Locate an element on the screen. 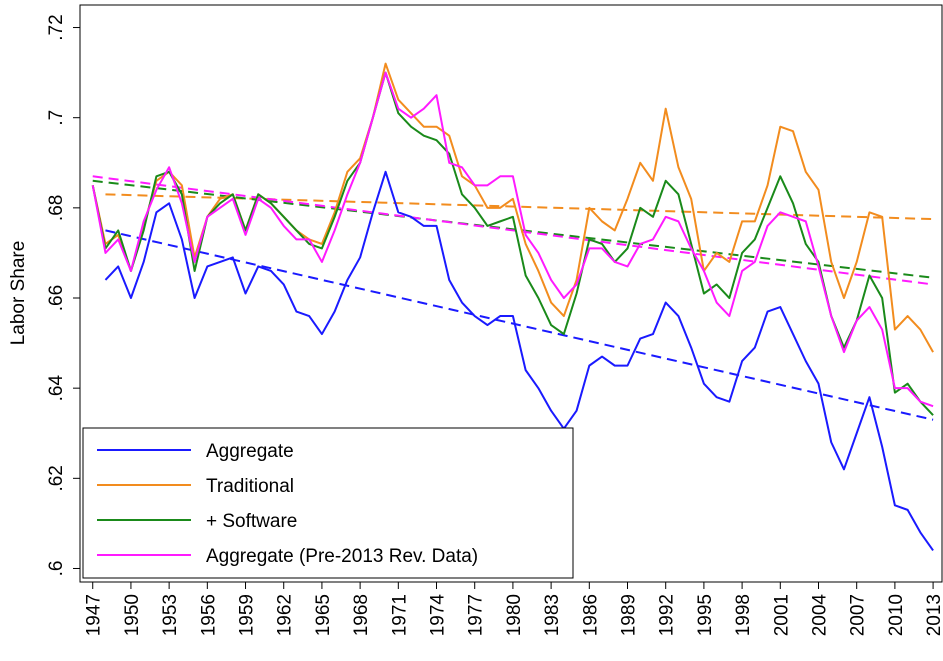 The width and height of the screenshot is (943, 661). x-tick-label: 2001 is located at coordinates (781, 615).